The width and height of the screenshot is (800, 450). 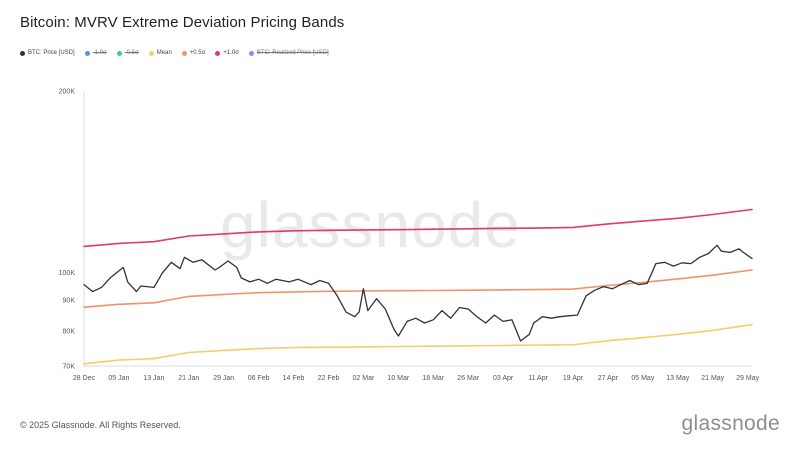 What do you see at coordinates (433, 378) in the screenshot?
I see `x-tick-label: 18 Mar` at bounding box center [433, 378].